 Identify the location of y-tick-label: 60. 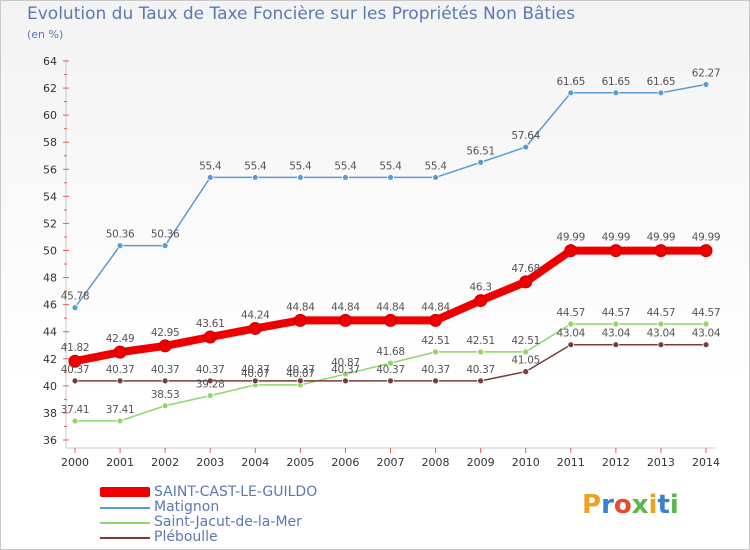
(50, 115).